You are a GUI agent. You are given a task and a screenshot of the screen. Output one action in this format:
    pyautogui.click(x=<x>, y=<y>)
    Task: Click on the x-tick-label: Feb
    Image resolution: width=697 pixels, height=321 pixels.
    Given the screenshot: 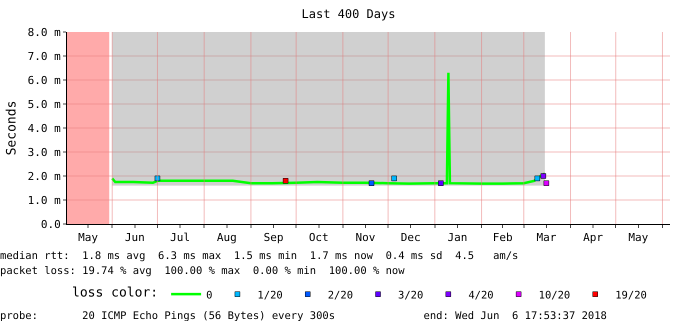 What is the action you would take?
    pyautogui.click(x=502, y=237)
    